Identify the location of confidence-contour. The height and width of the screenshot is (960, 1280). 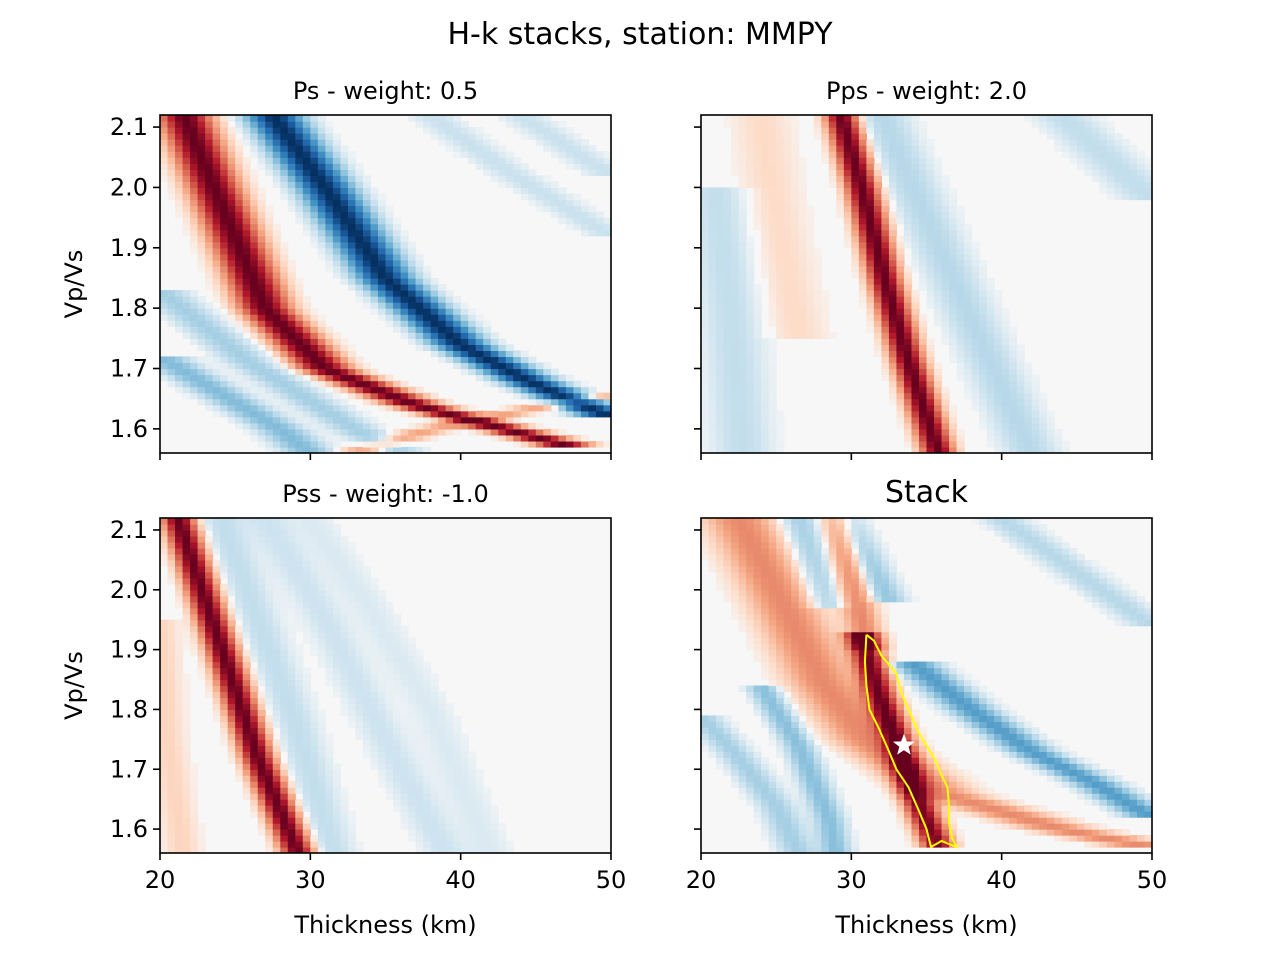
(911, 741).